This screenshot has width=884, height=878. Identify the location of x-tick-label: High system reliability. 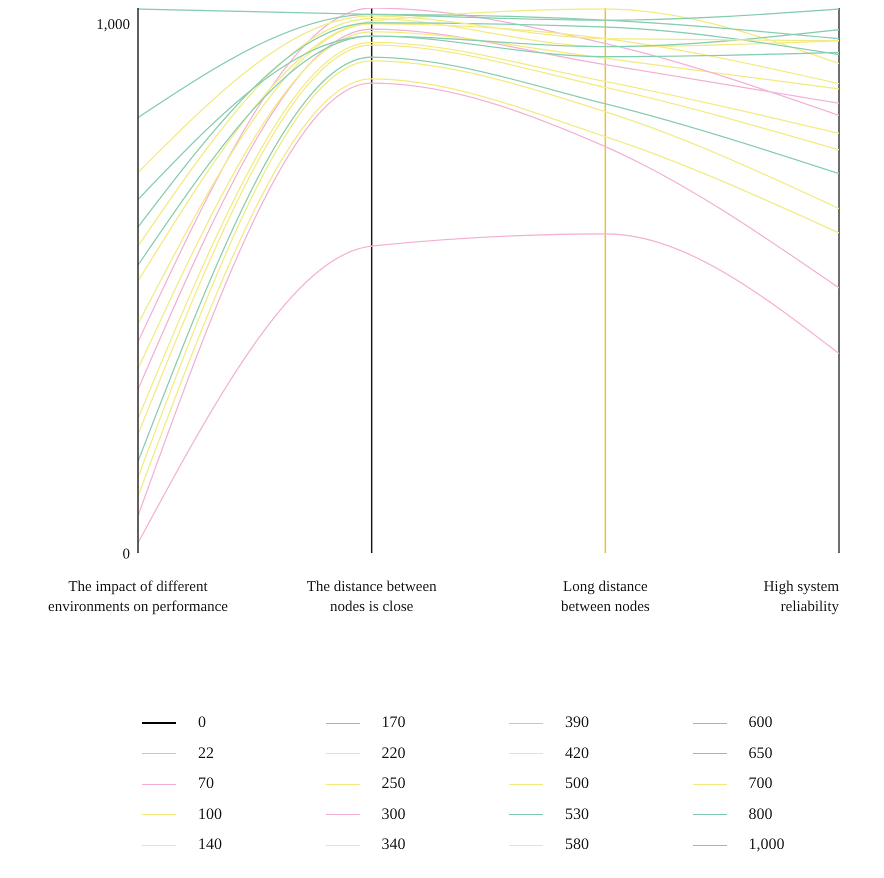
(802, 597).